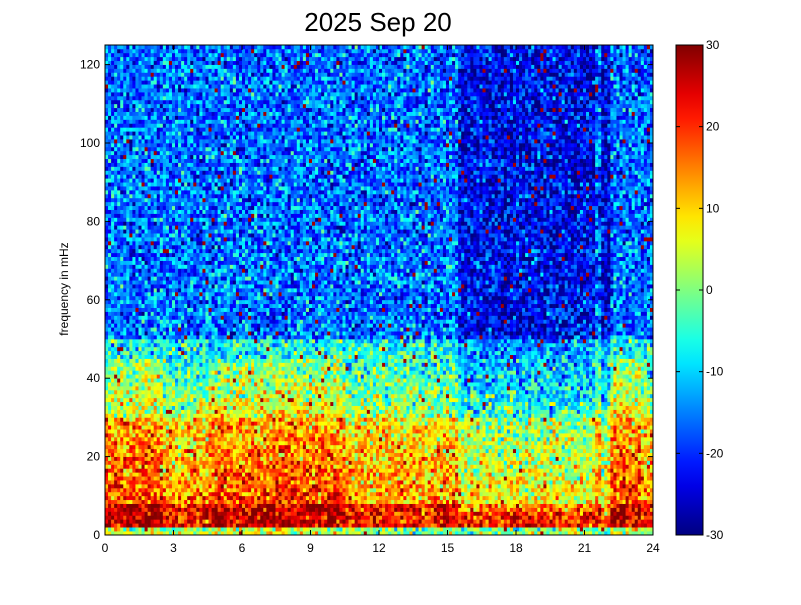 The image size is (801, 605). Describe the element at coordinates (689, 290) in the screenshot. I see `colorbar` at that location.